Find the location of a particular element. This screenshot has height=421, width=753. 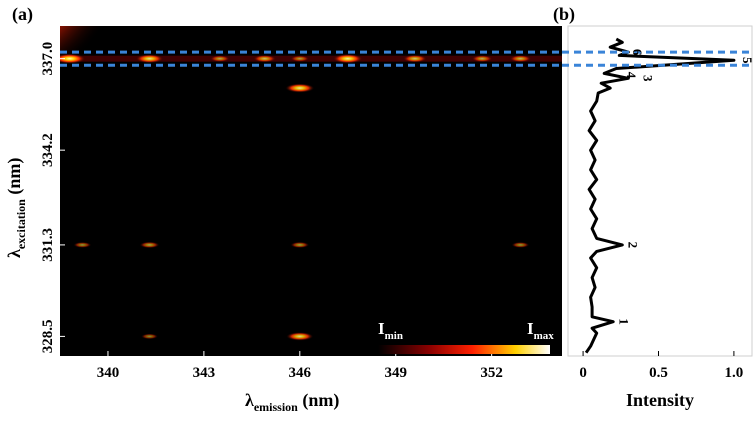

highlight-band-b is located at coordinates (657, 58).